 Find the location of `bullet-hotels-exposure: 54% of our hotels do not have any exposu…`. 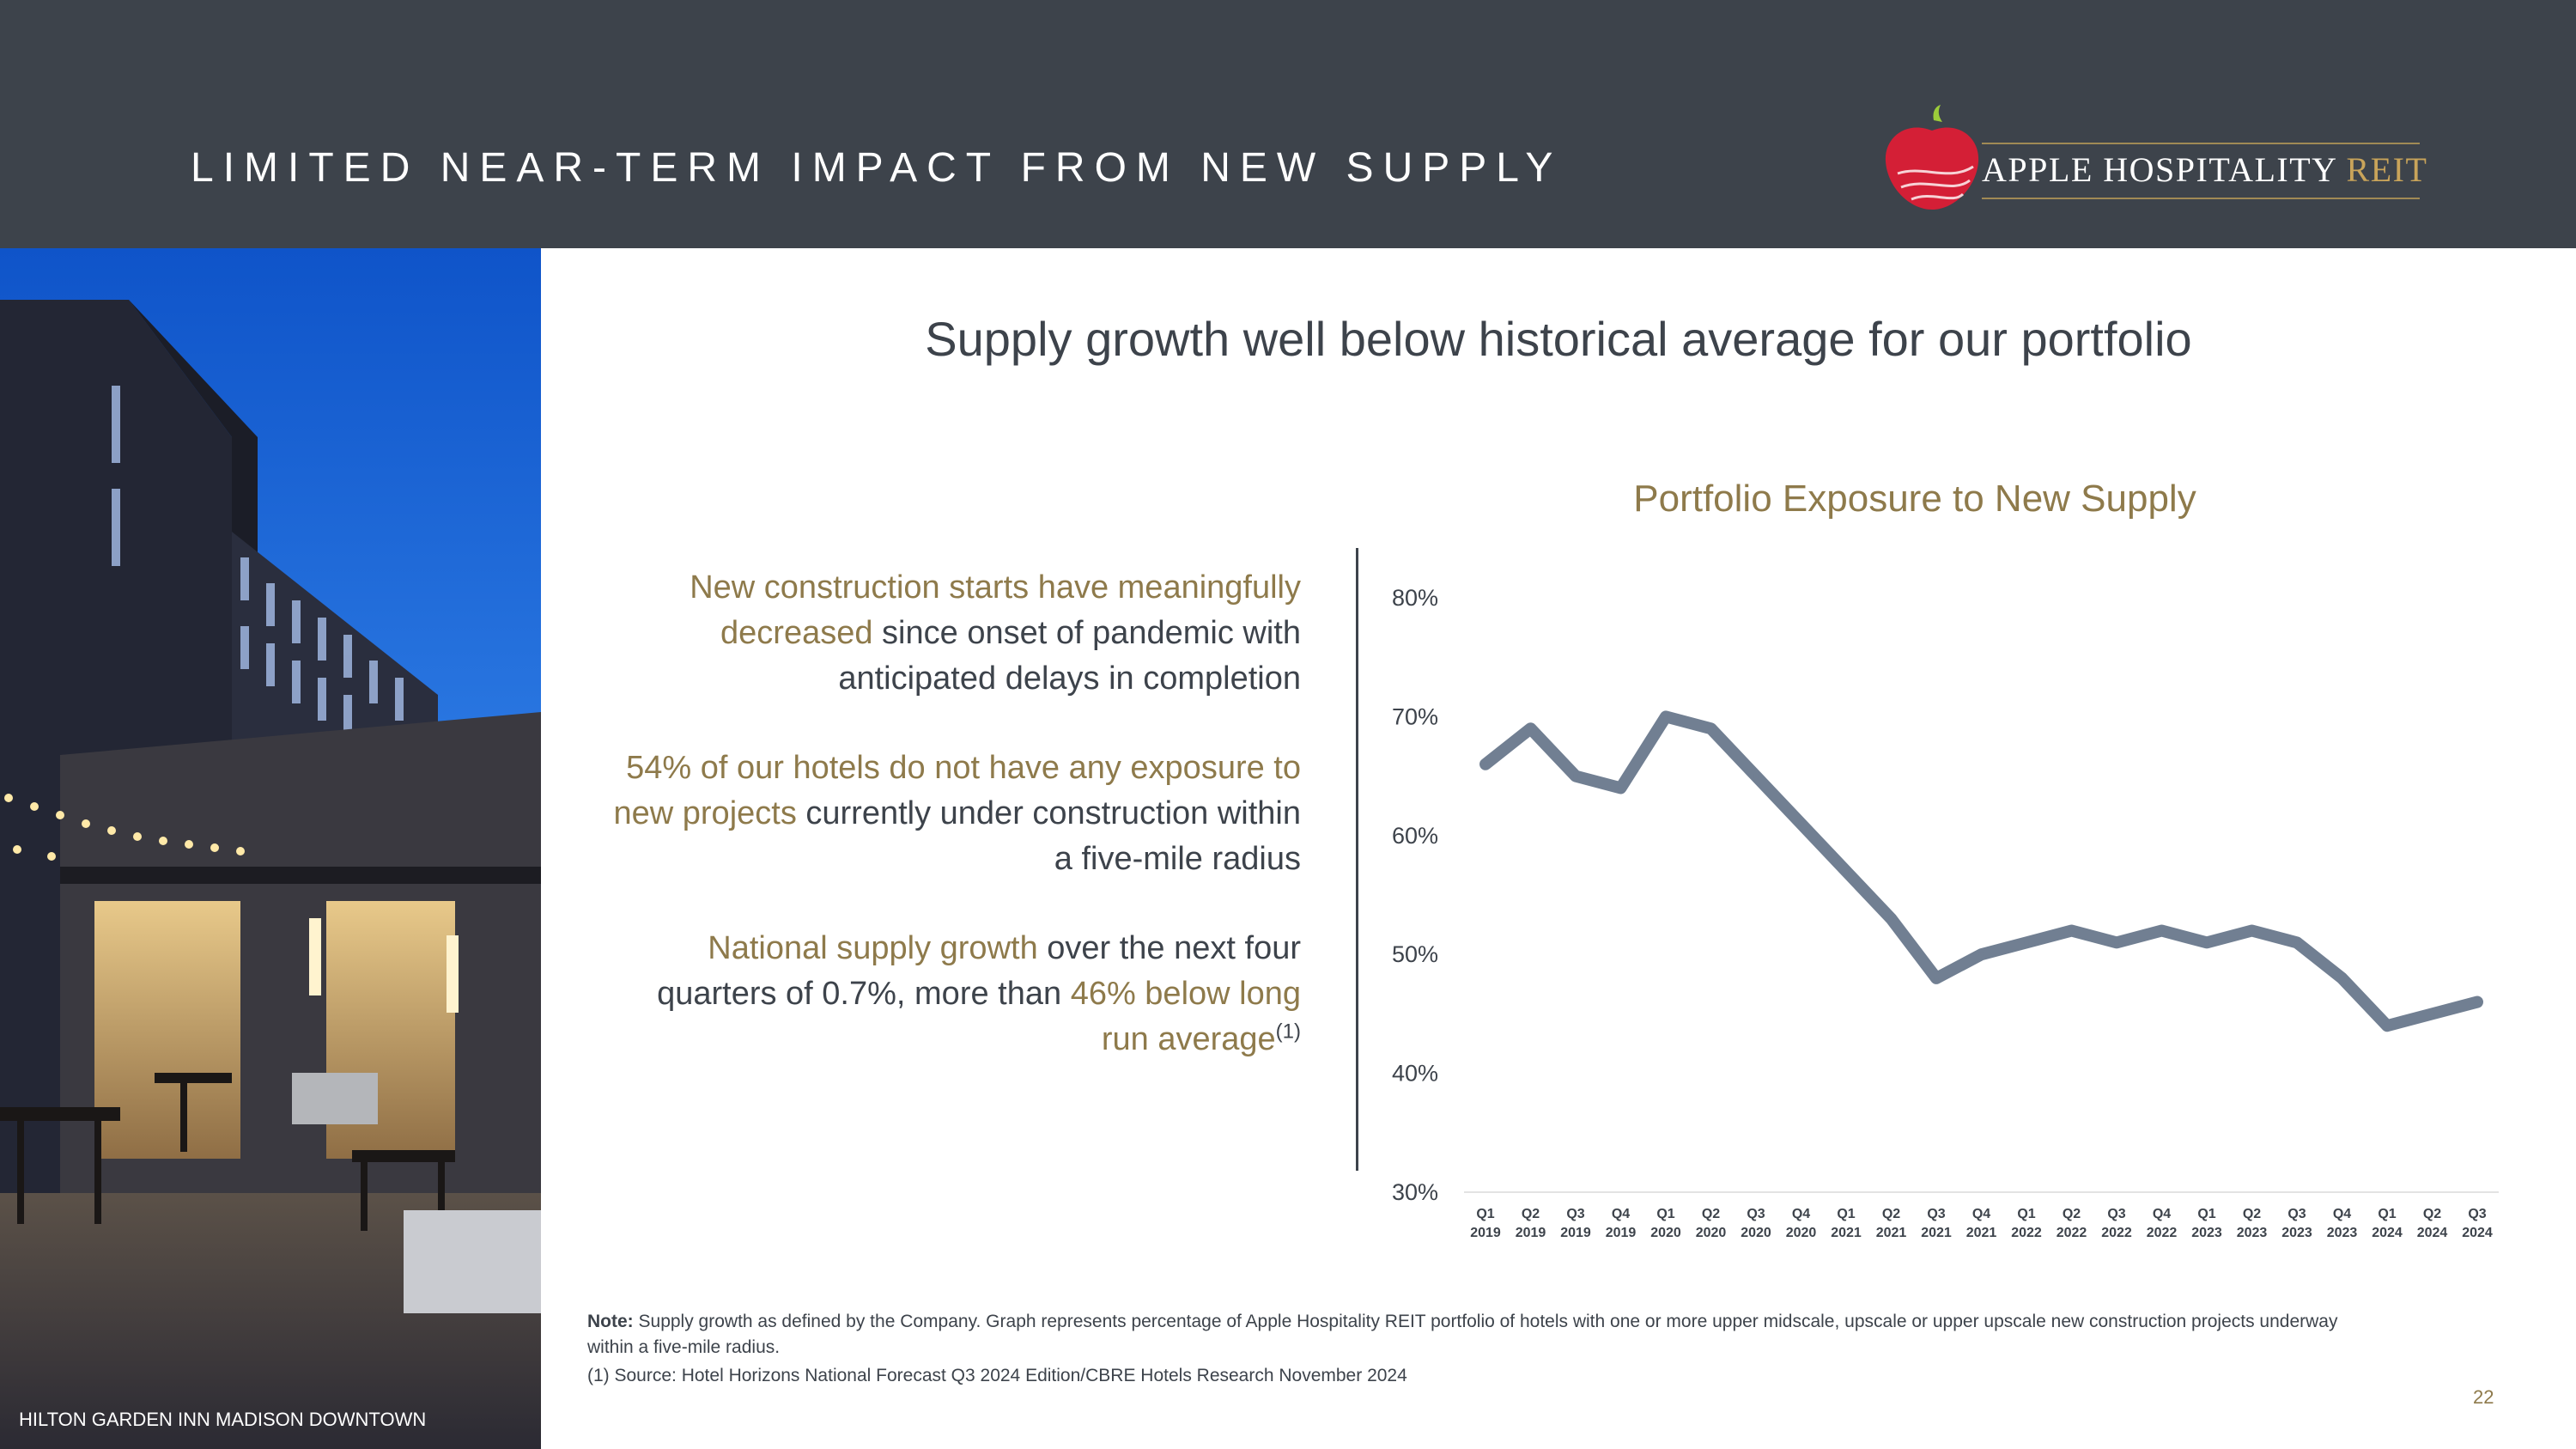

bullet-hotels-exposure: 54% of our hotels do not have any exposu… is located at coordinates (951, 814).